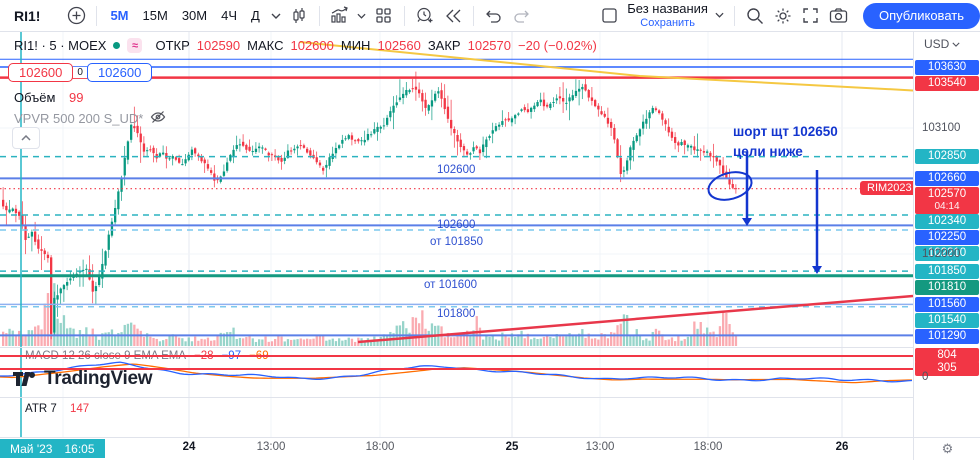 Image resolution: width=980 pixels, height=460 pixels. What do you see at coordinates (947, 67) in the screenshot?
I see `price-badge: 103630` at bounding box center [947, 67].